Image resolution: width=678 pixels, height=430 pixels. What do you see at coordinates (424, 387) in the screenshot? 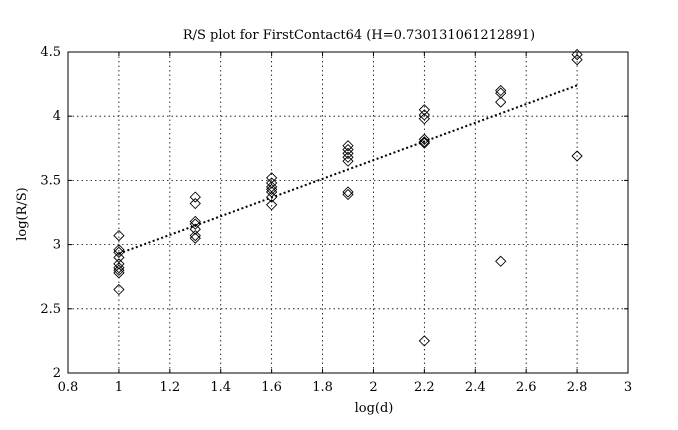
I see `x-tick-label: 2.2` at bounding box center [424, 387].